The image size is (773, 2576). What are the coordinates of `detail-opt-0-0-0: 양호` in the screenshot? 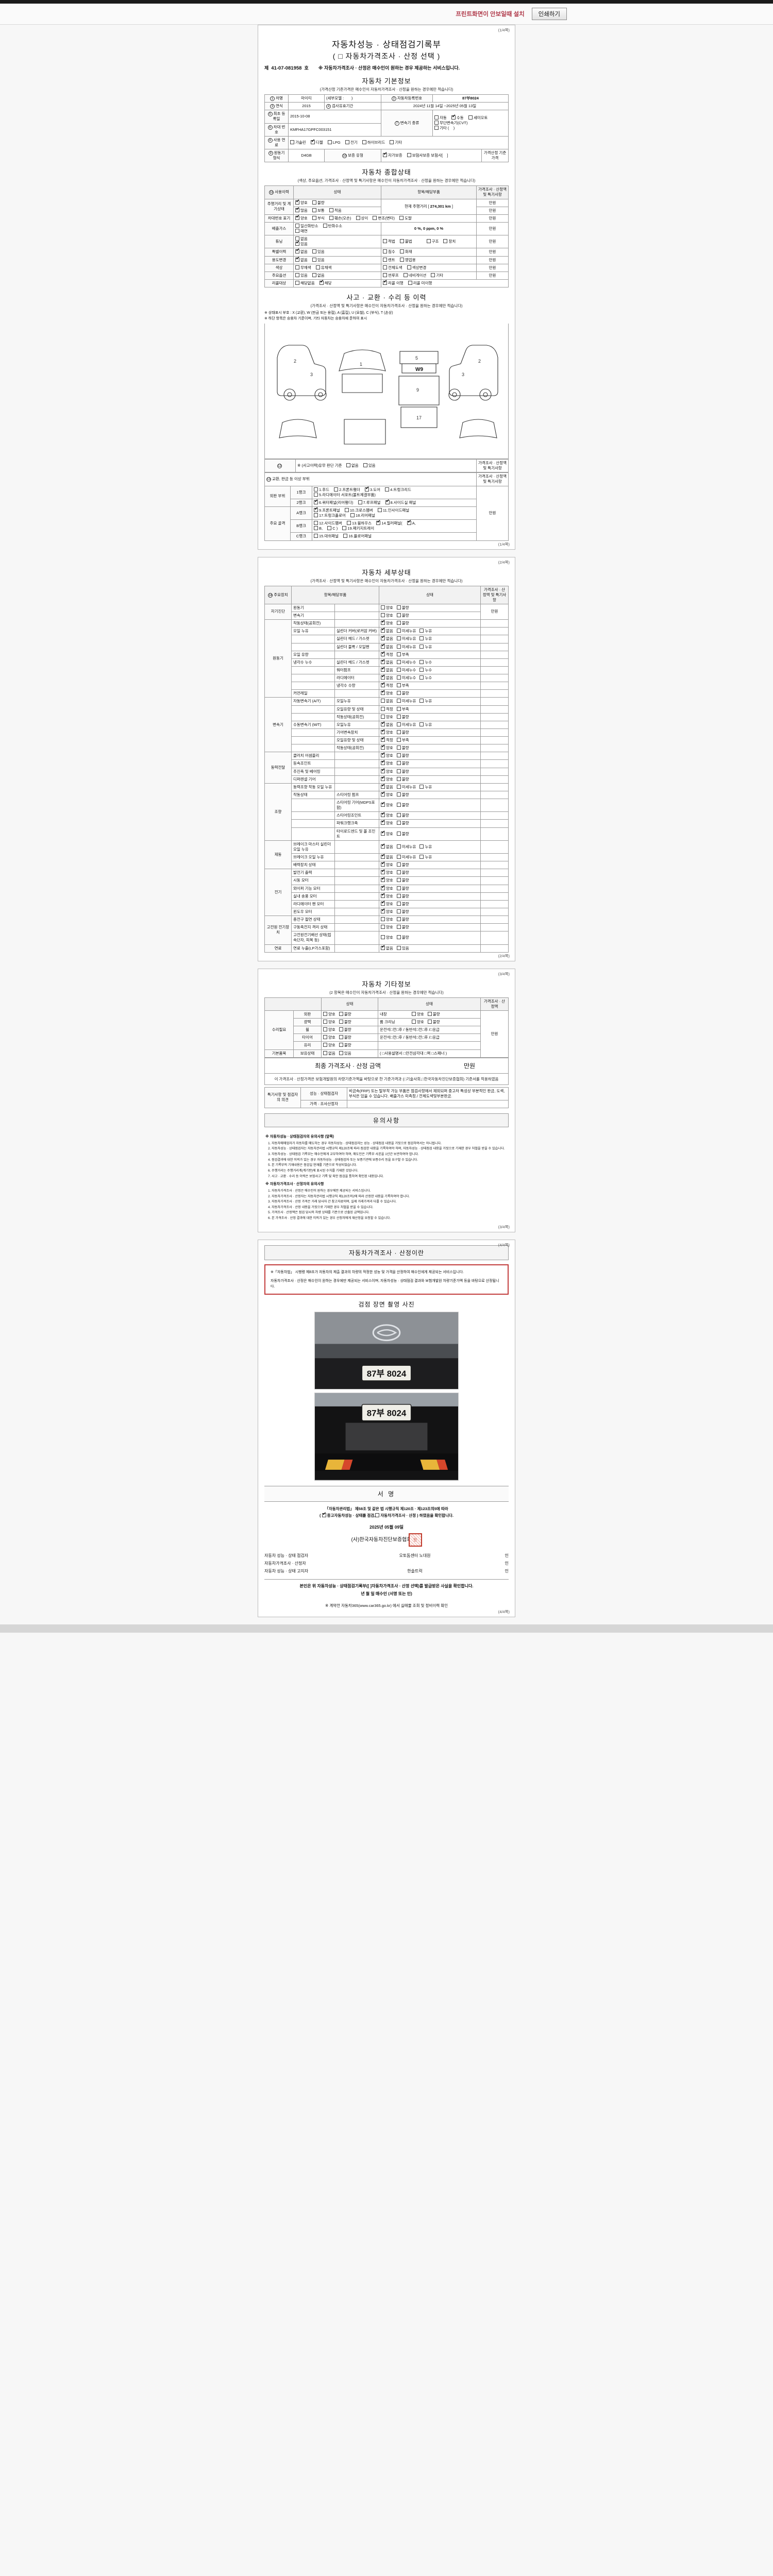 It's located at (387, 608).